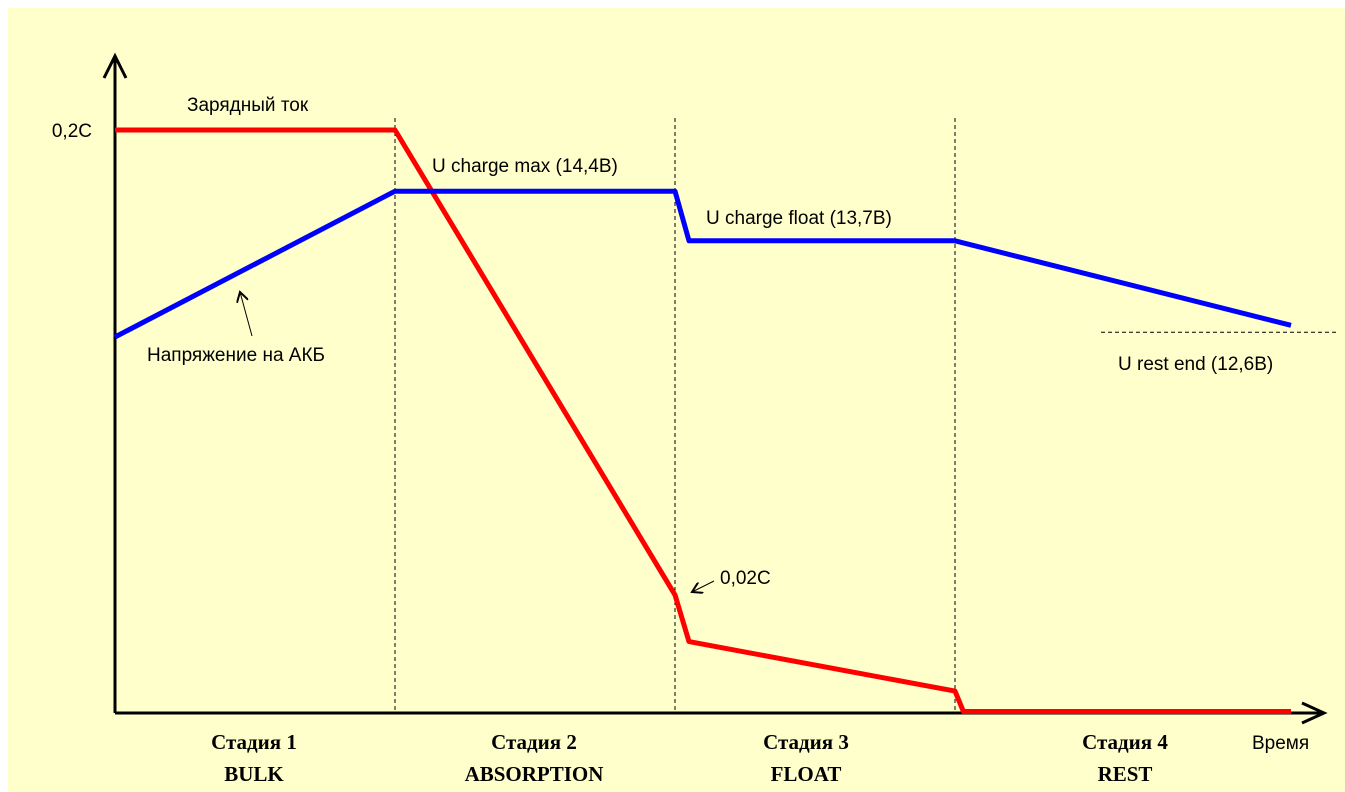 The image size is (1345, 792). I want to click on reference-label-u-rest-end: U rest end (12,6В), so click(1195, 364).